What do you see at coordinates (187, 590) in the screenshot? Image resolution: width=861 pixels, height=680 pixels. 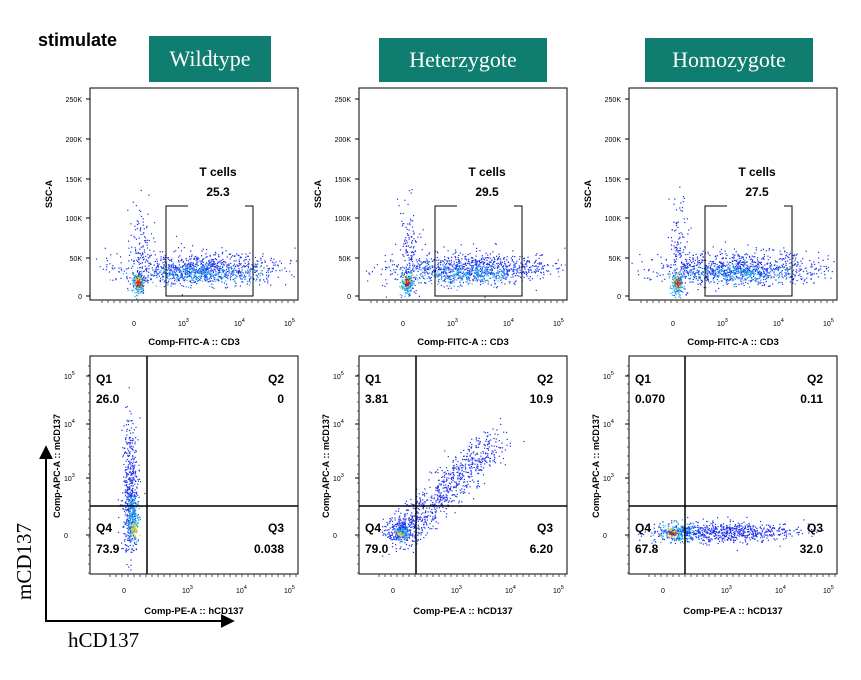 I see `x-tick-label: 103` at bounding box center [187, 590].